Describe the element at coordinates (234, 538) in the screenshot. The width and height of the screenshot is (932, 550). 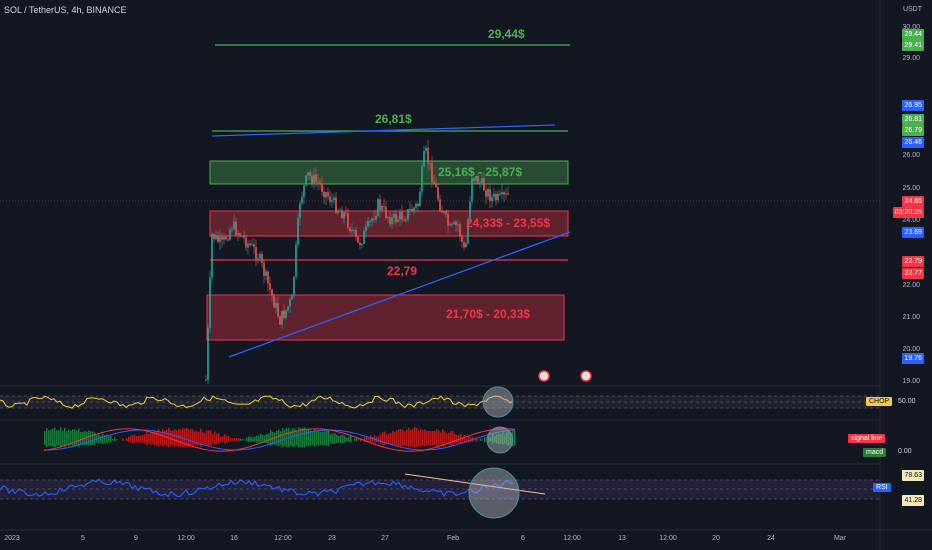
I see `date-tick: 16` at that location.